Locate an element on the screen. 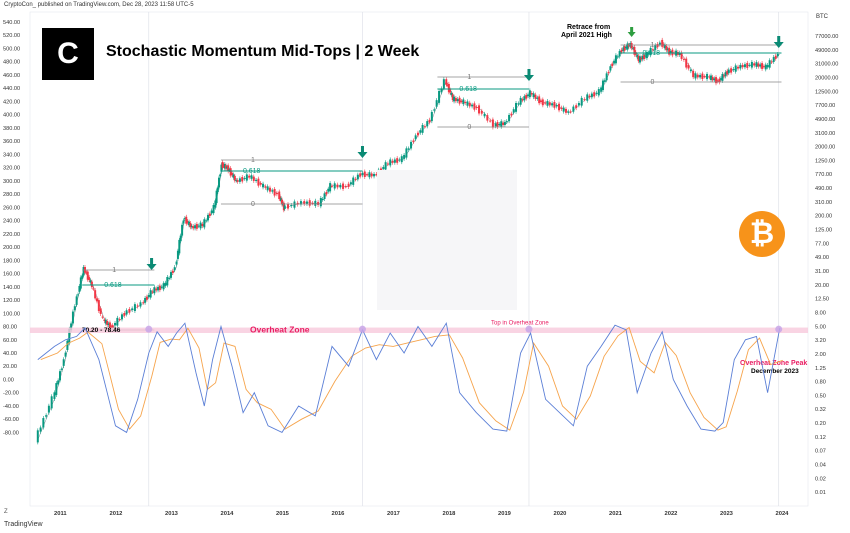 The height and width of the screenshot is (533, 850). x-axis-tick-label: 2021 is located at coordinates (616, 514).